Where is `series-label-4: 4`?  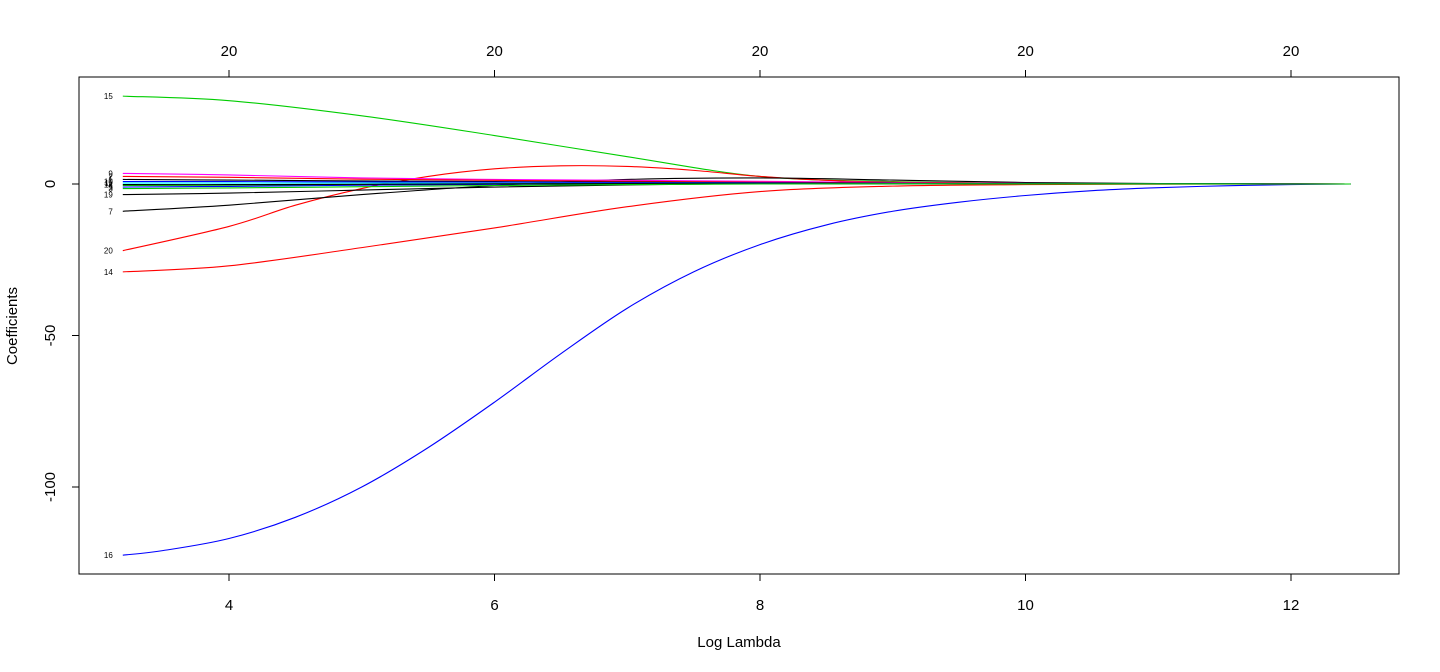 series-label-4: 4 is located at coordinates (110, 186).